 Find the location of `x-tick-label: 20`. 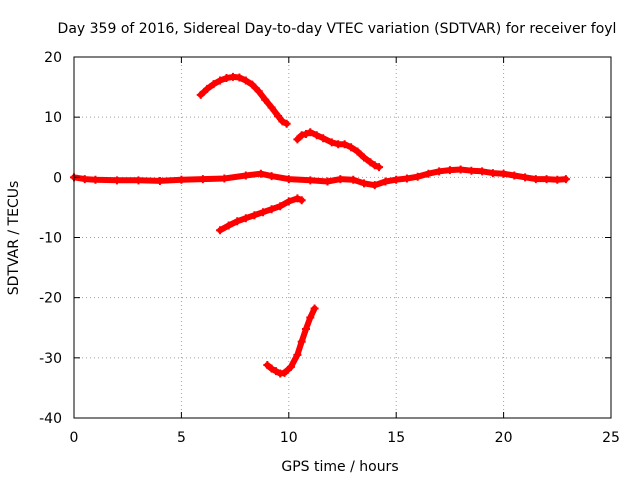

x-tick-label: 20 is located at coordinates (504, 438).